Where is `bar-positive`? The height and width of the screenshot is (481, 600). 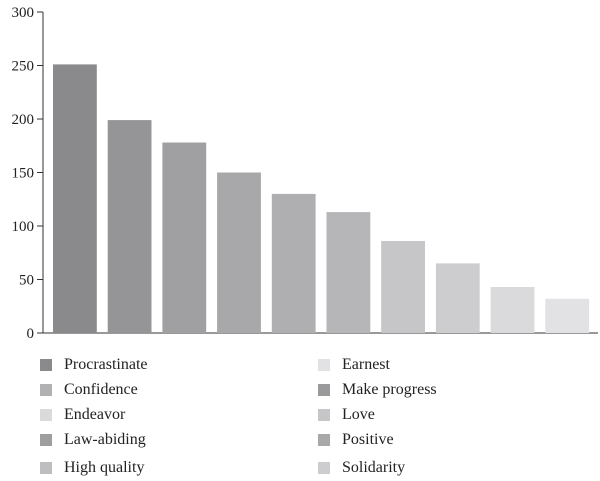
bar-positive is located at coordinates (293, 263).